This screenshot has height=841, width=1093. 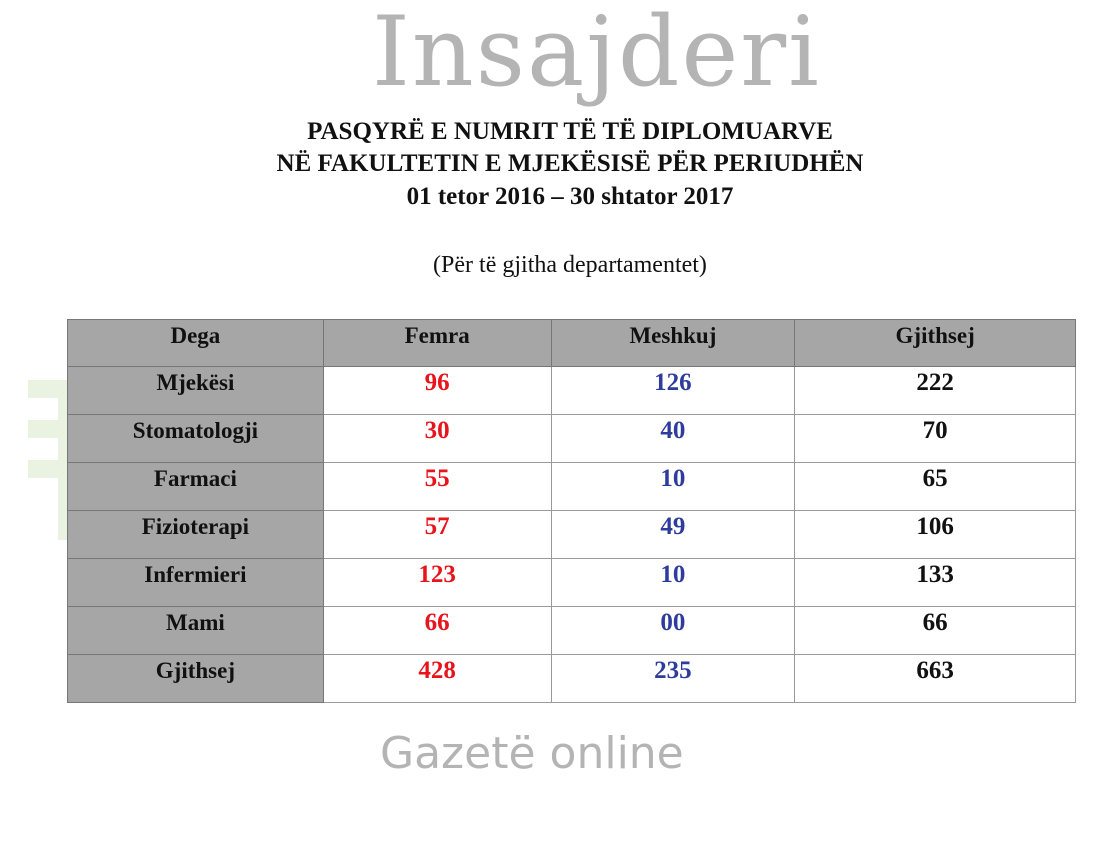 I want to click on document-title-period: 01 tetor 2016 – 30 shtator 2017, so click(x=570, y=196).